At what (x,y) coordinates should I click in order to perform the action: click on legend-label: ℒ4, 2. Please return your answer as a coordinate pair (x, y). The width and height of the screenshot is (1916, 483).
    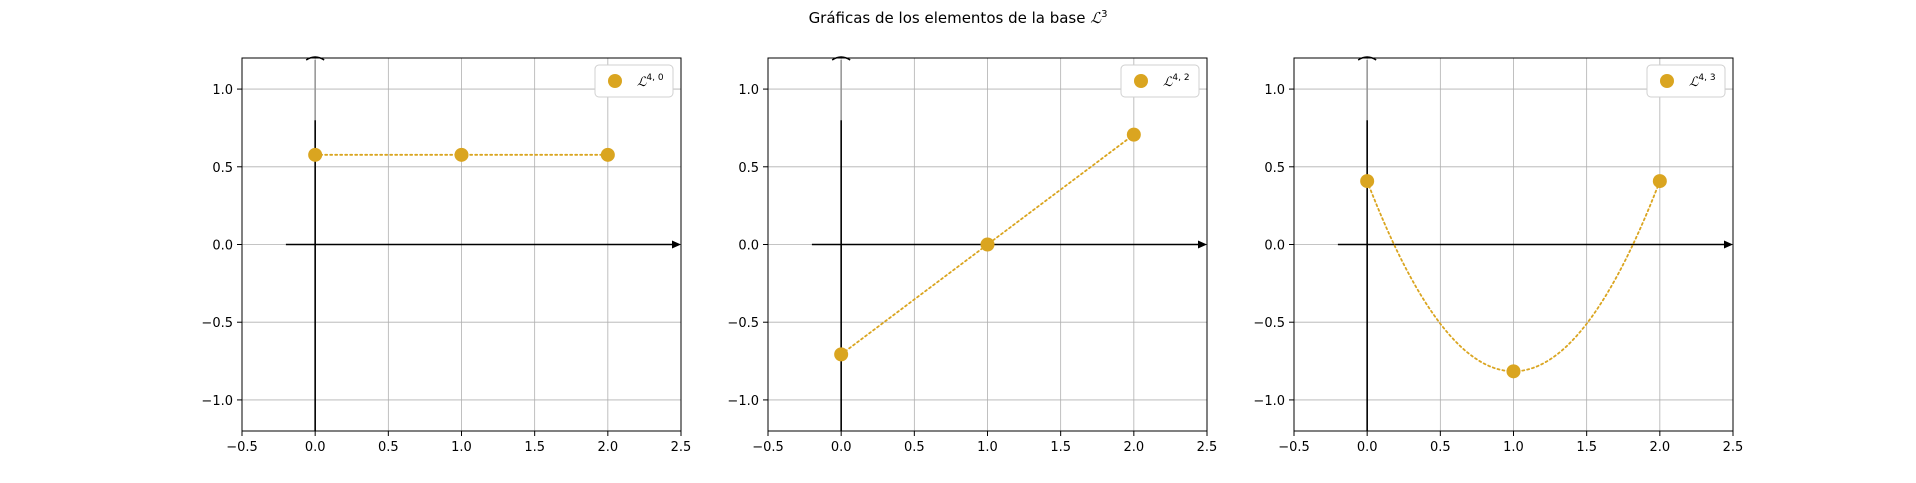
    Looking at the image, I should click on (1176, 81).